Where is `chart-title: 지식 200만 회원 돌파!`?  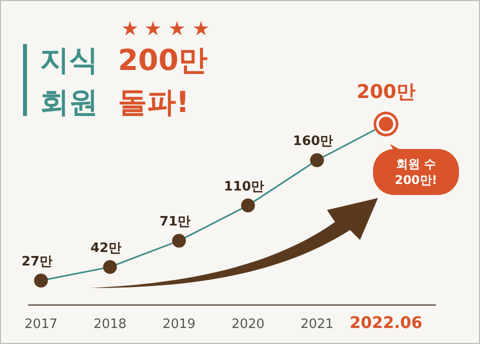
chart-title: 지식 200만 회원 돌파! is located at coordinates (124, 81).